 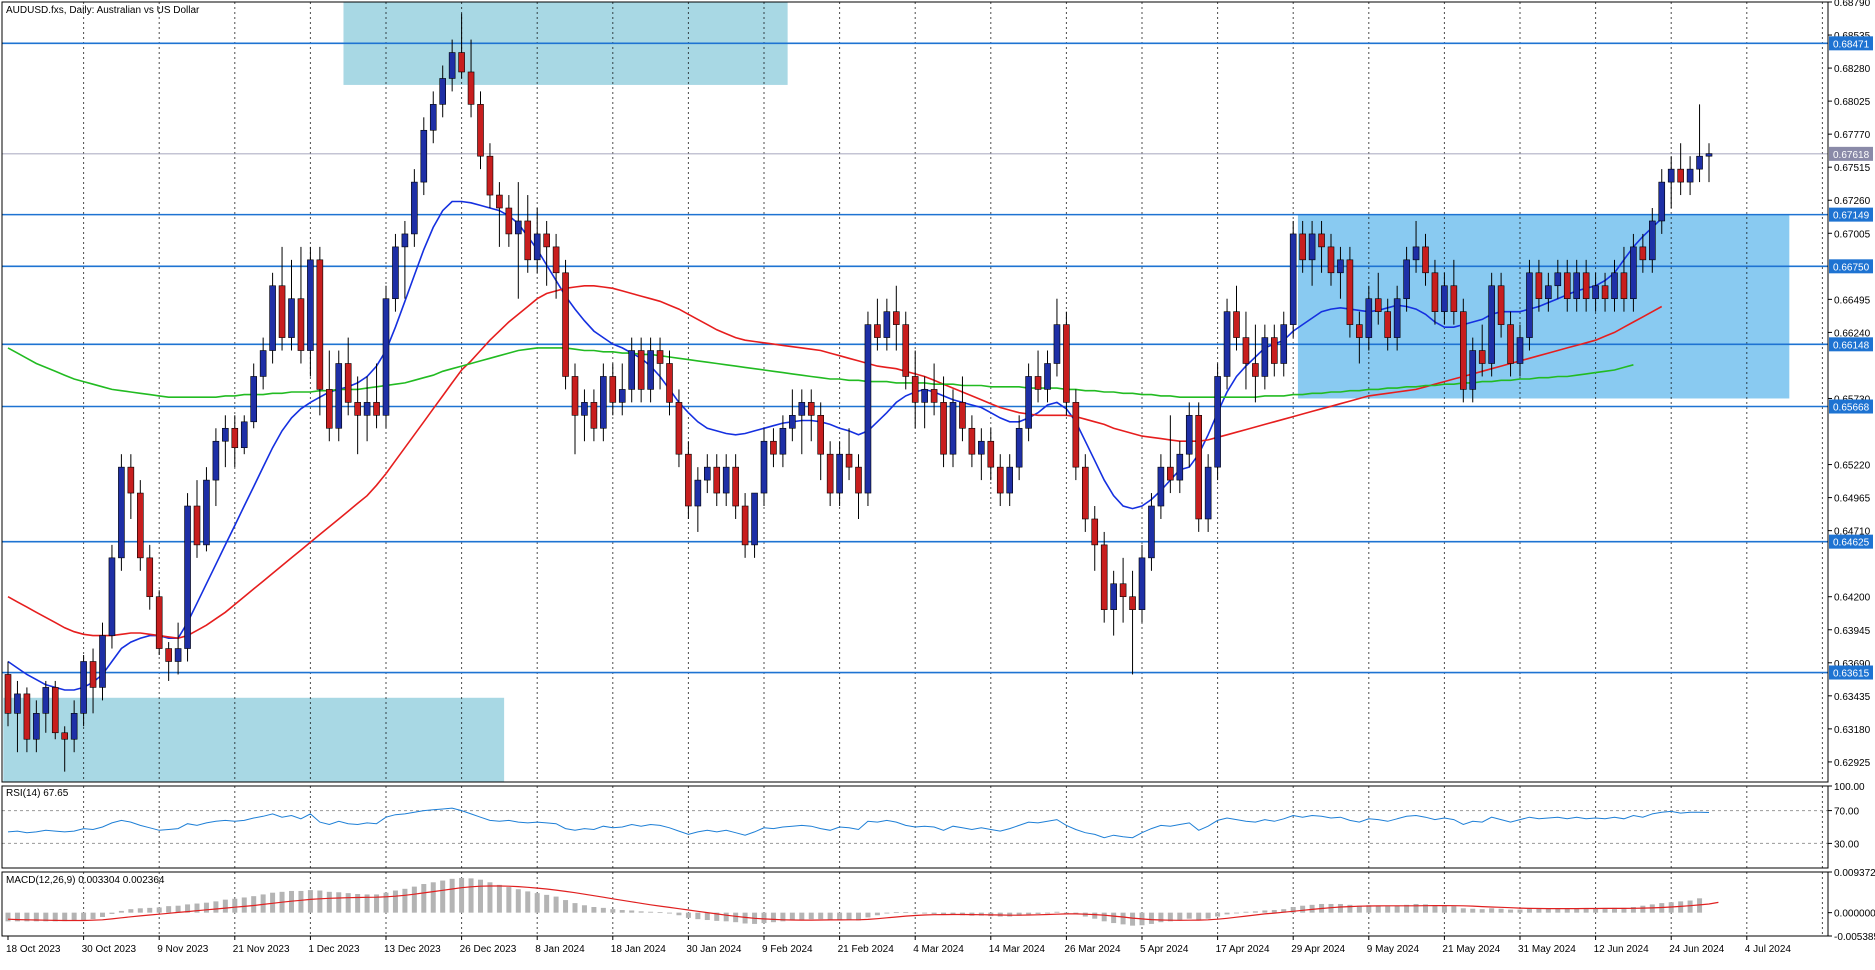 What do you see at coordinates (1846, 812) in the screenshot?
I see `rsi-tick-label: 70.00` at bounding box center [1846, 812].